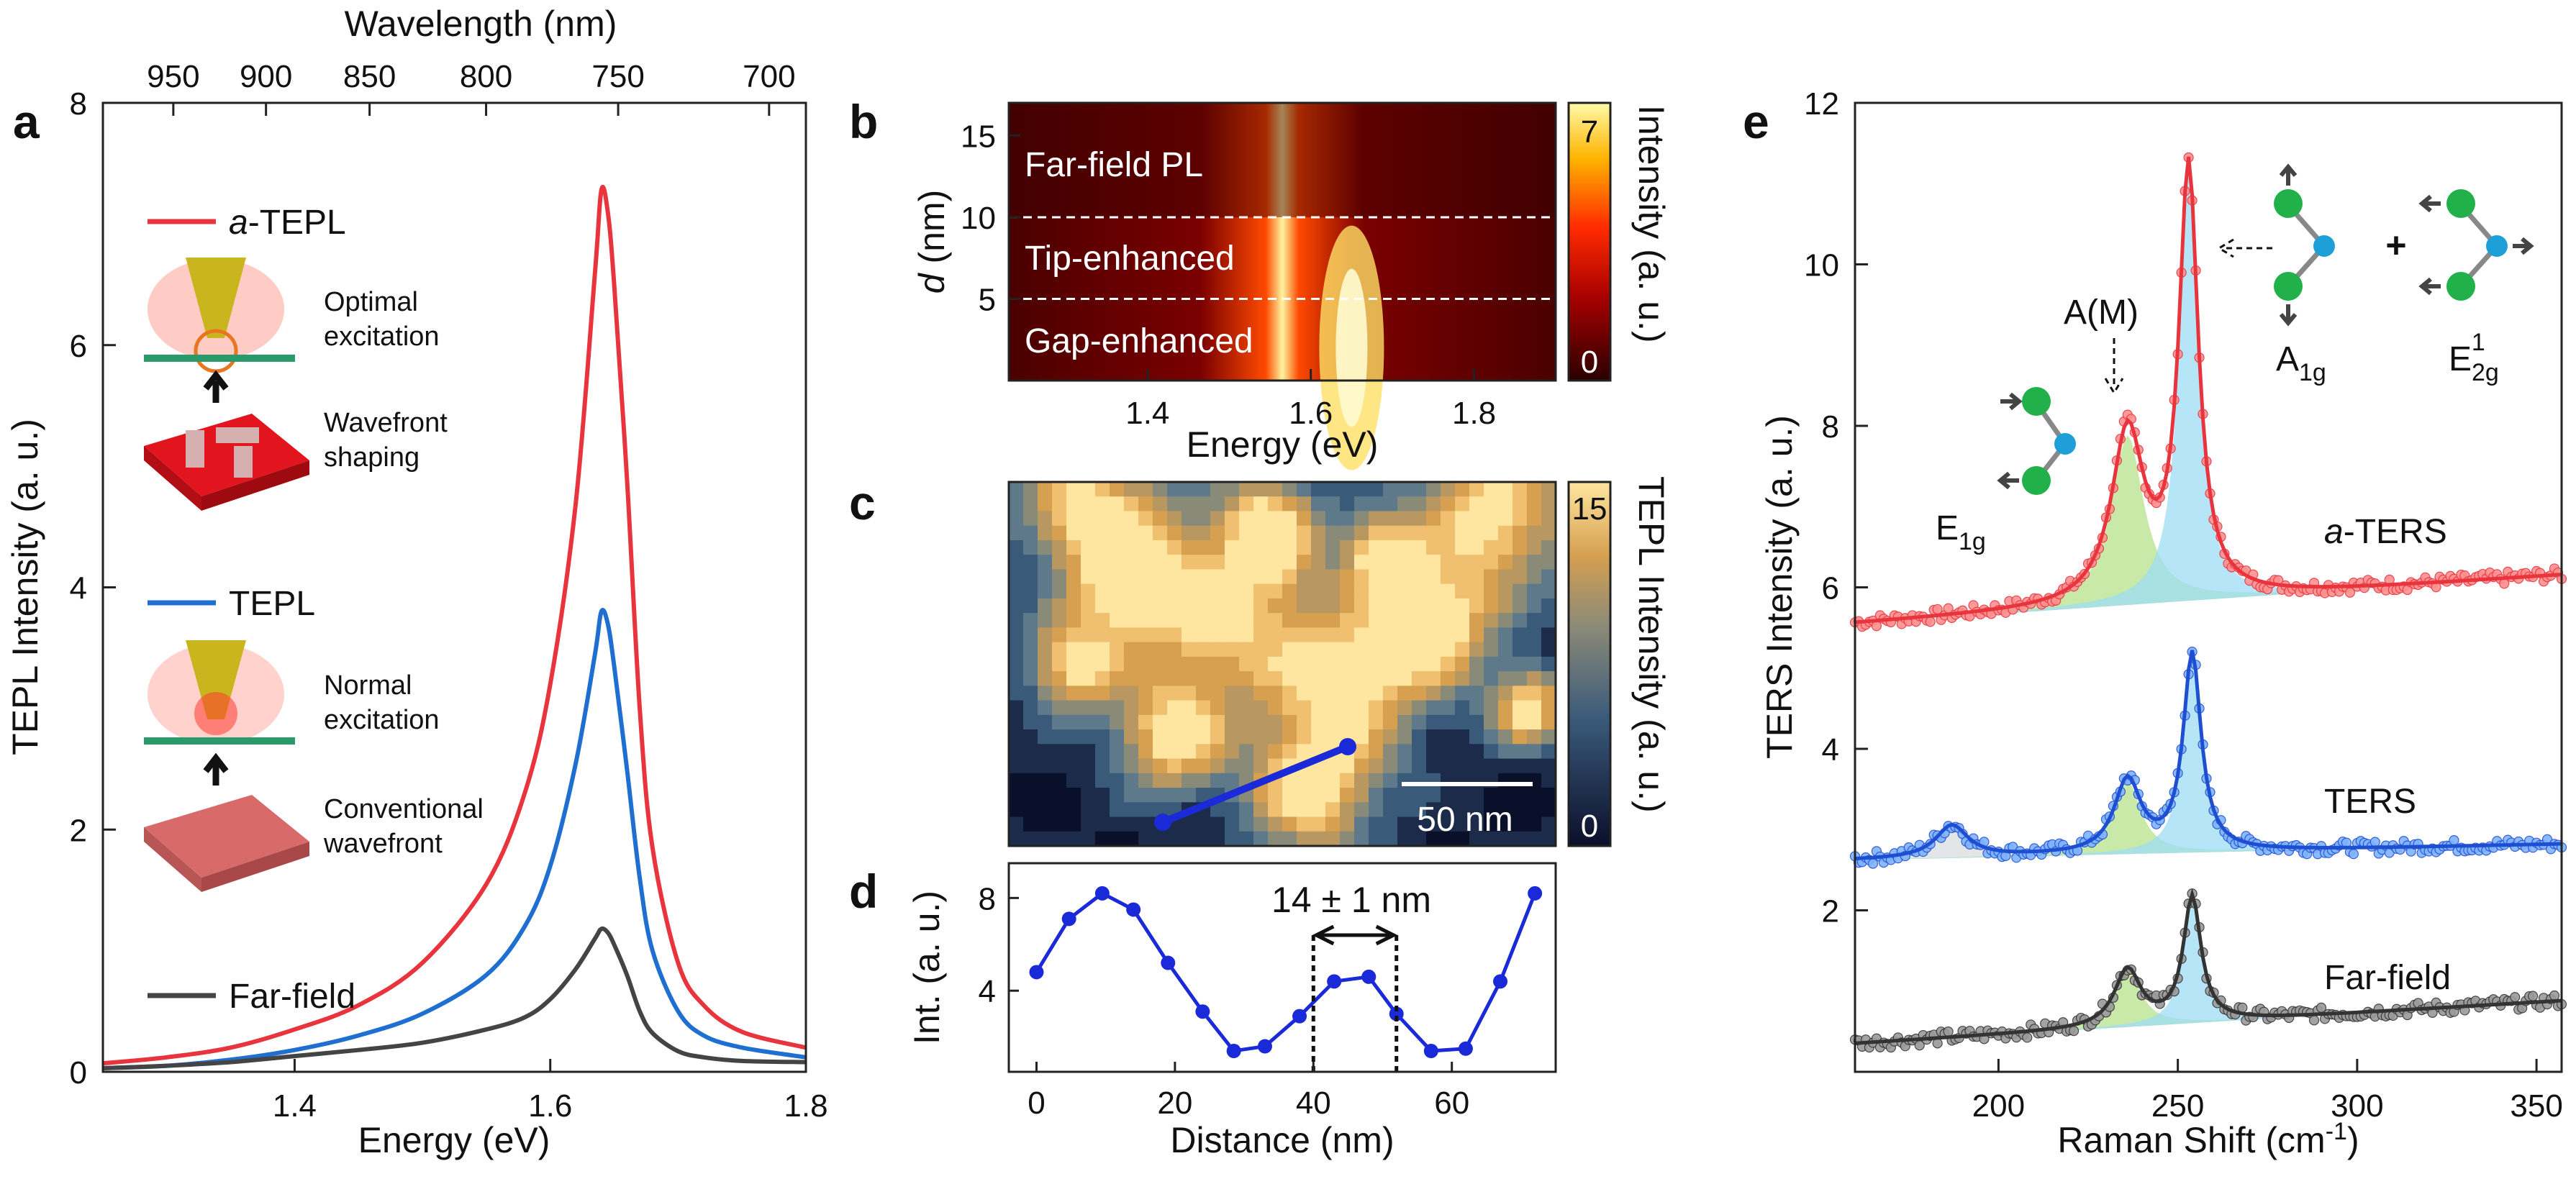 This screenshot has height=1179, width=2576. What do you see at coordinates (1351, 347) in the screenshot?
I see `heatmap-peak-hot` at bounding box center [1351, 347].